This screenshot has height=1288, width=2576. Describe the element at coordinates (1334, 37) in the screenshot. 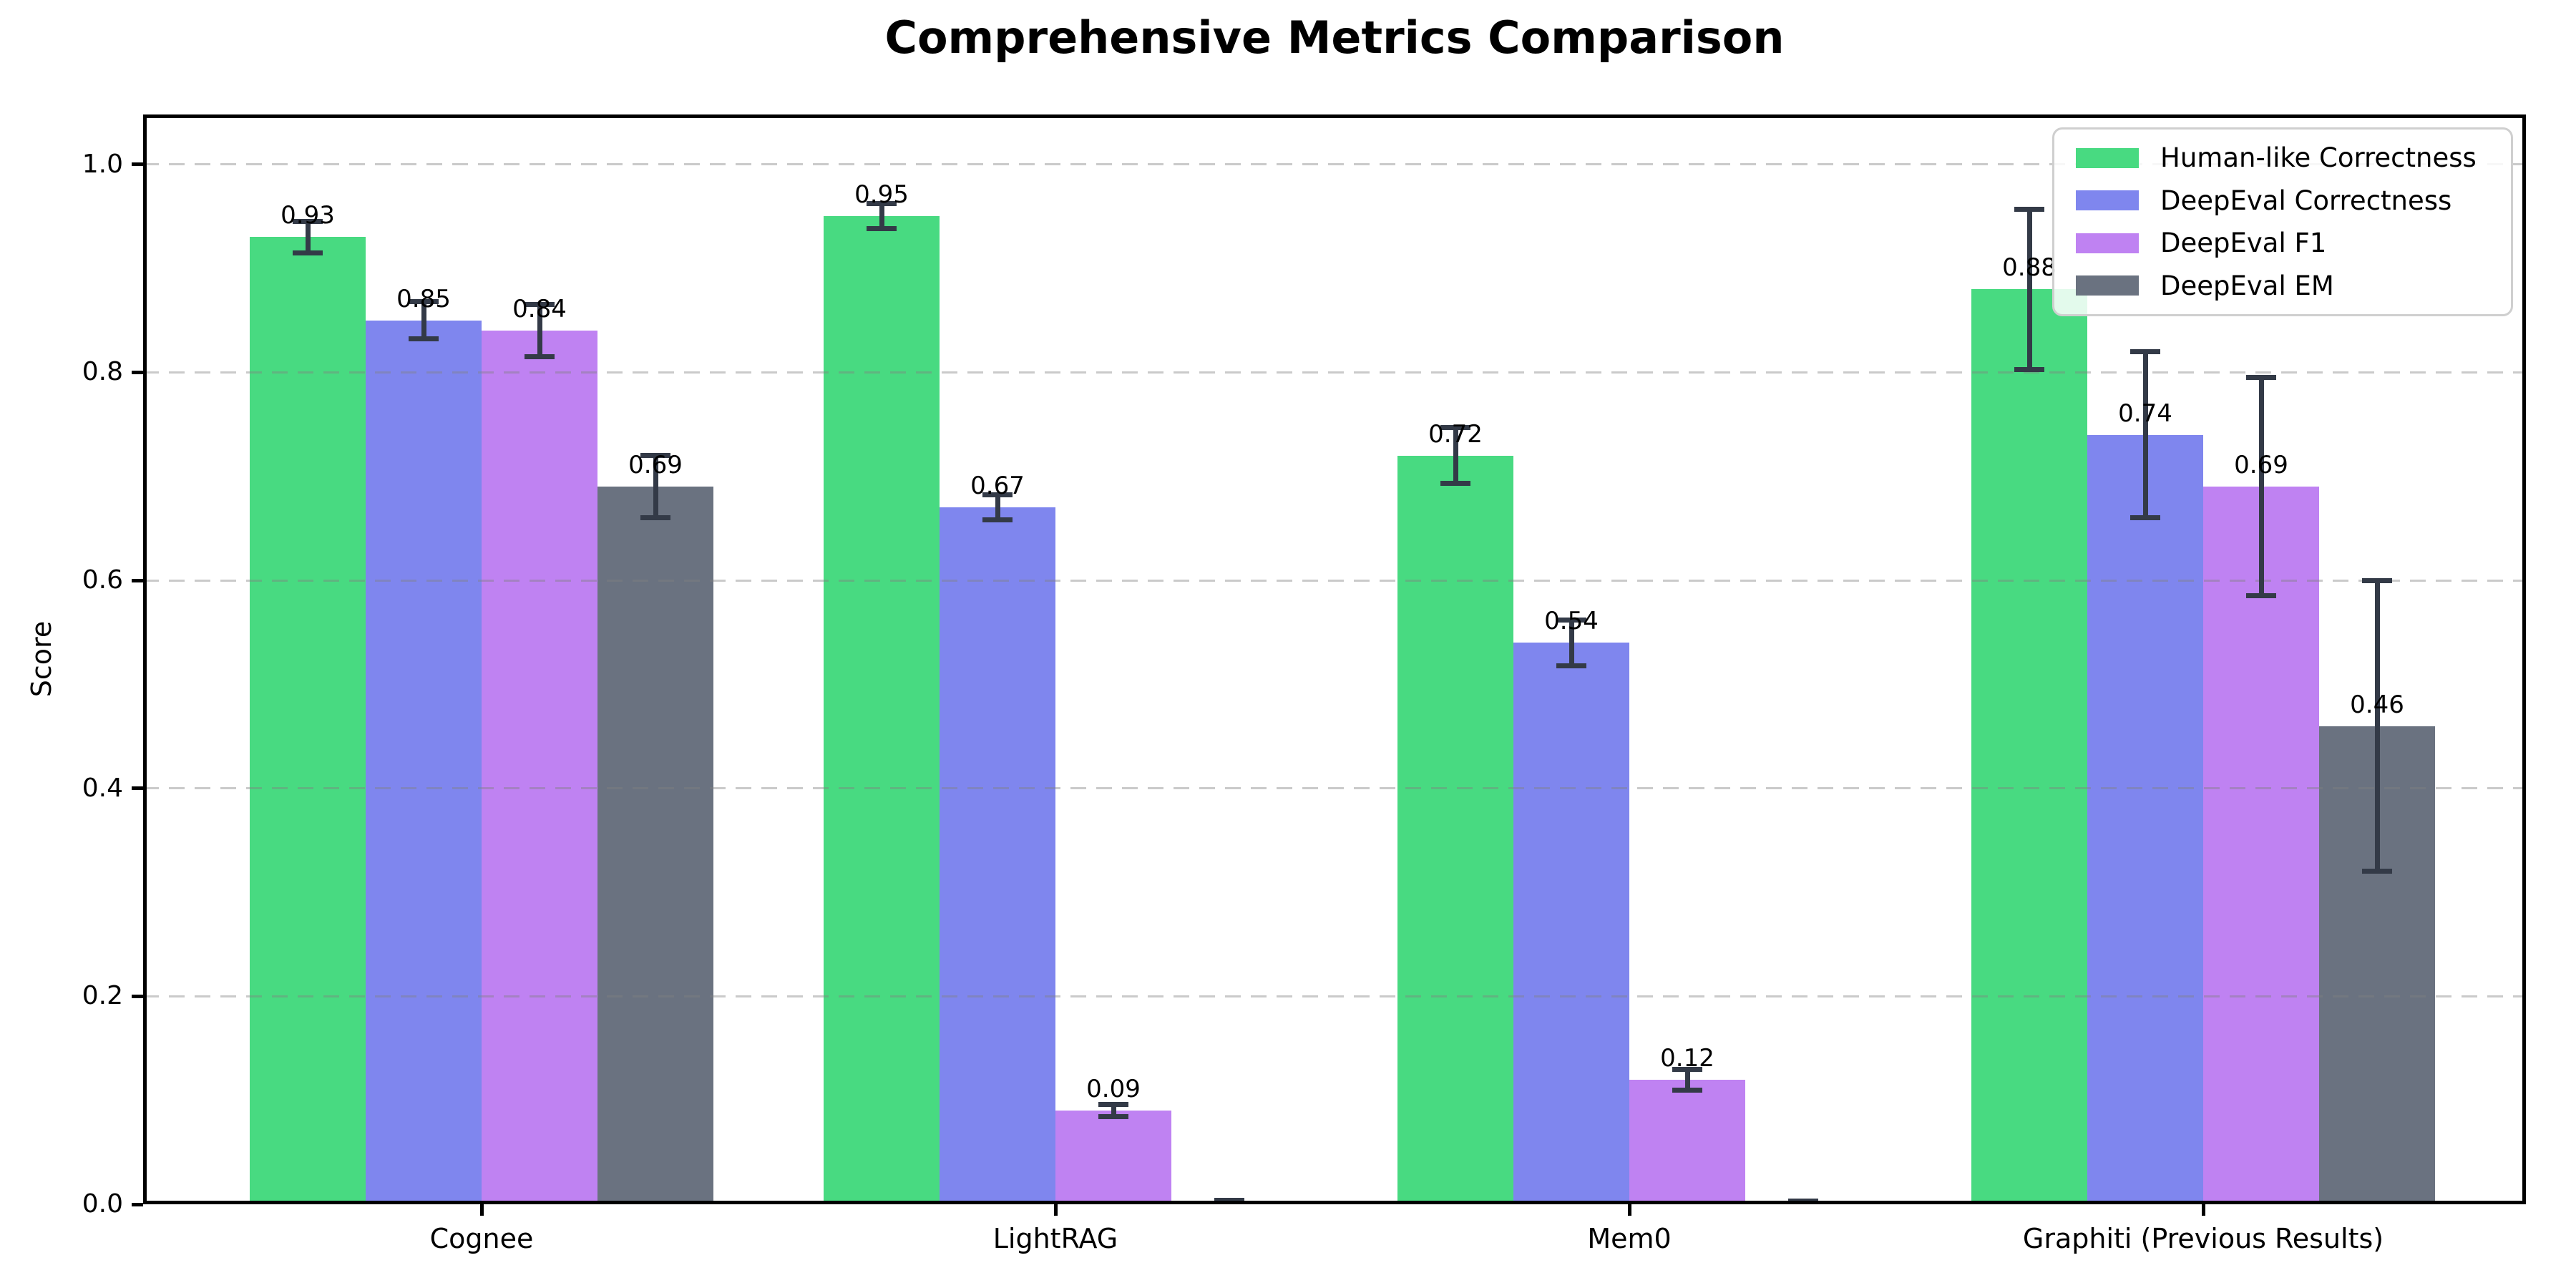

I see `chart-title: Comprehensive Metrics Comparison` at that location.